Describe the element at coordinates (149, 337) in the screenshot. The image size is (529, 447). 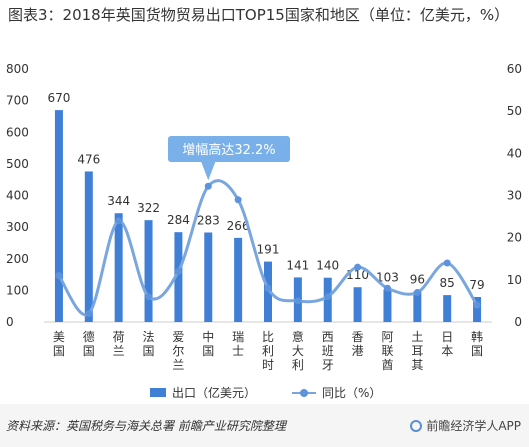
I see `category-label: 法` at that location.